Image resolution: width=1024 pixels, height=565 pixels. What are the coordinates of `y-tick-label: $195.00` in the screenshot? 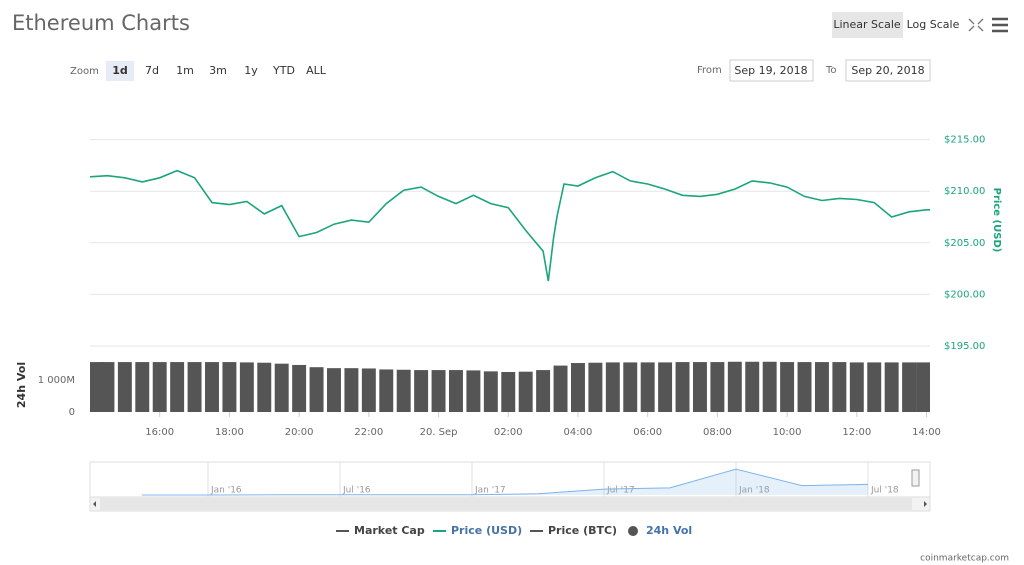 It's located at (964, 346).